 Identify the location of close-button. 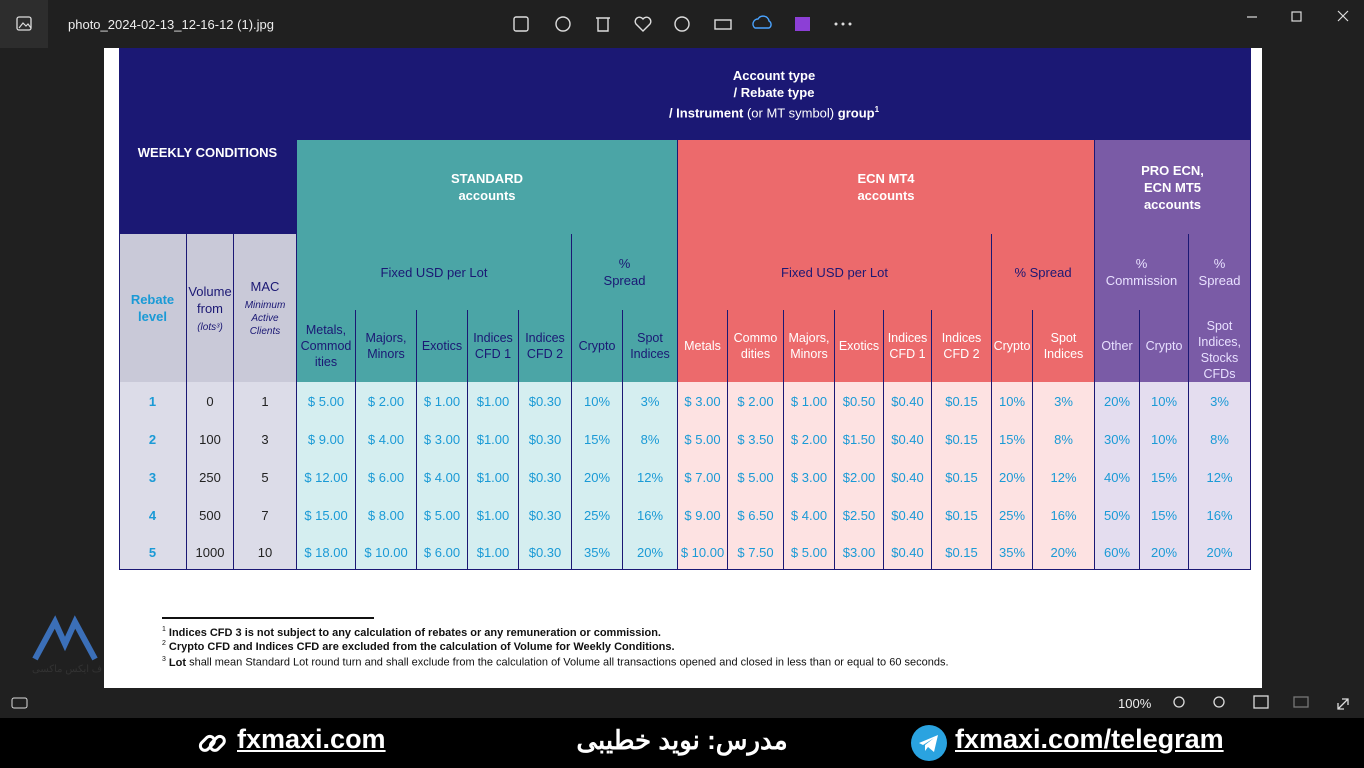
(1343, 16).